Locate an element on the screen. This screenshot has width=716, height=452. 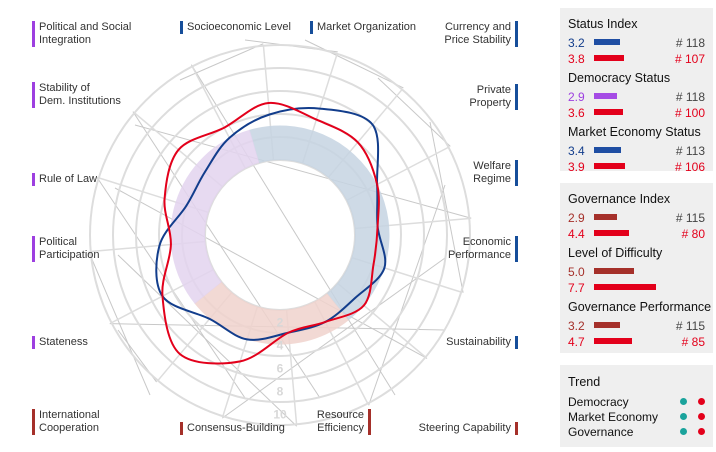
panel-heading: Status Index is located at coordinates (603, 24).